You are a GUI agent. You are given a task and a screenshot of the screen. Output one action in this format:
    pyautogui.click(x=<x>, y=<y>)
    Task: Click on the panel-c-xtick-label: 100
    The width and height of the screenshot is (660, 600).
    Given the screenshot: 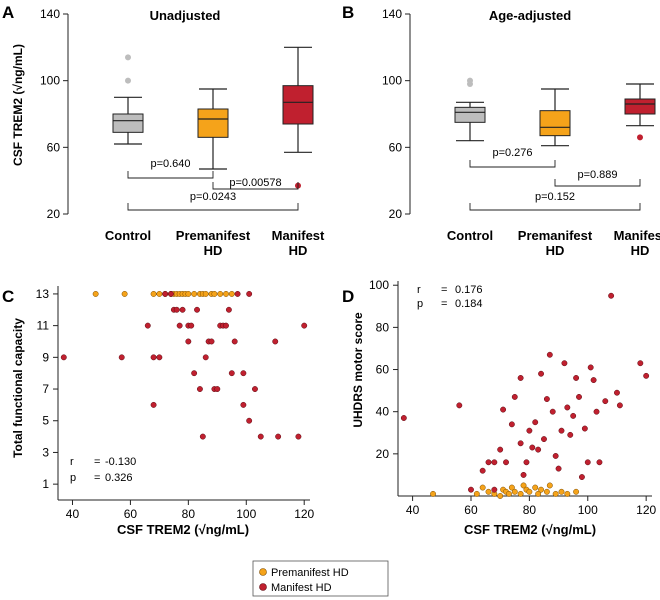 What is the action you would take?
    pyautogui.click(x=246, y=514)
    